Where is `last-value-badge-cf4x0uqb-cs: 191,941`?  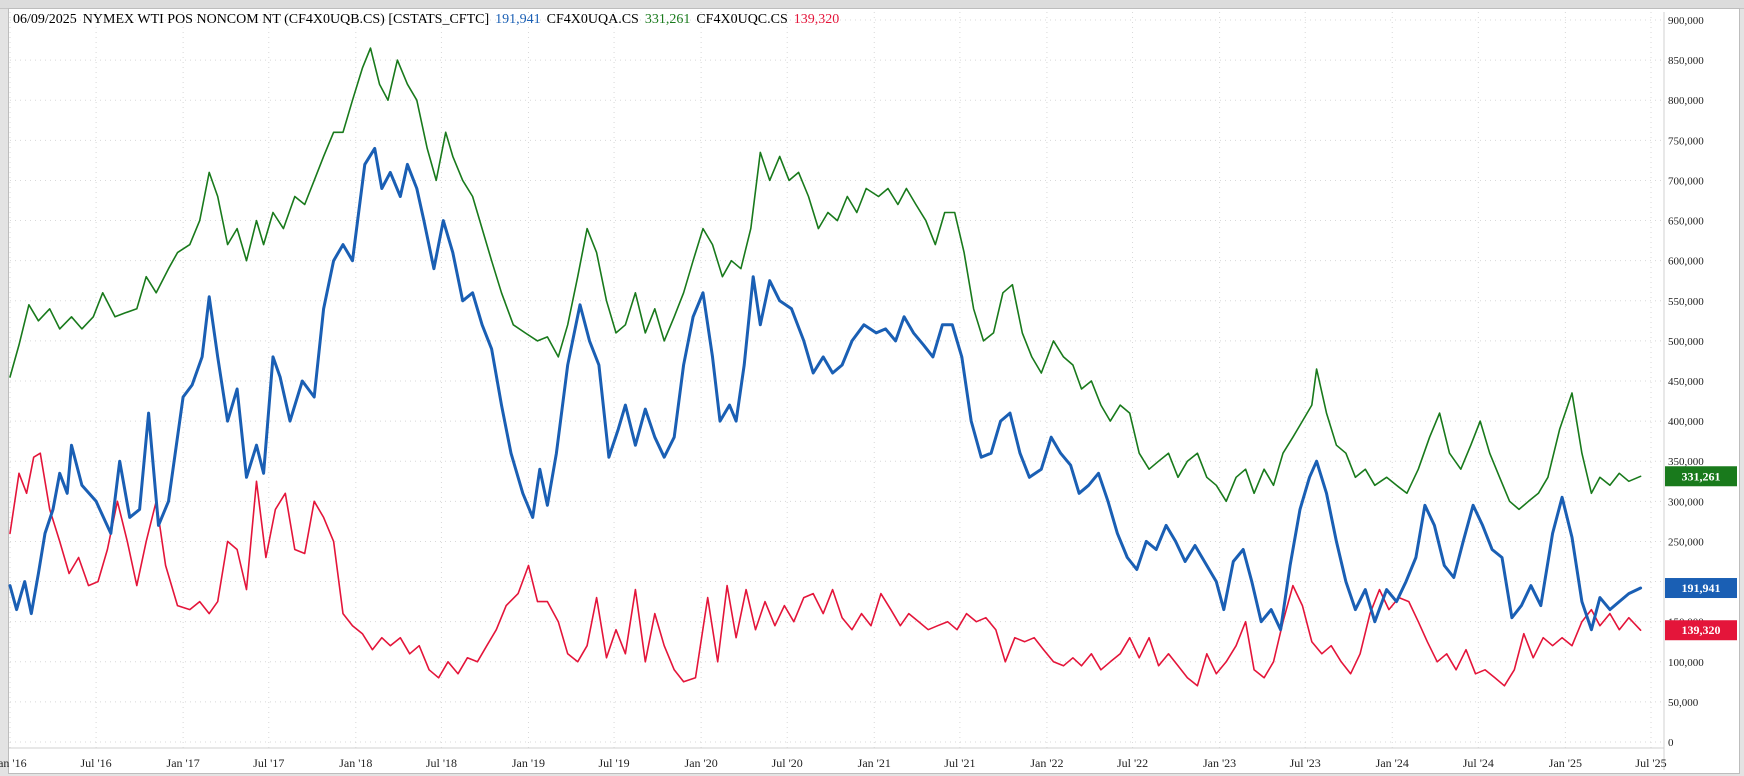
last-value-badge-cf4x0uqb-cs: 191,941 is located at coordinates (1701, 588).